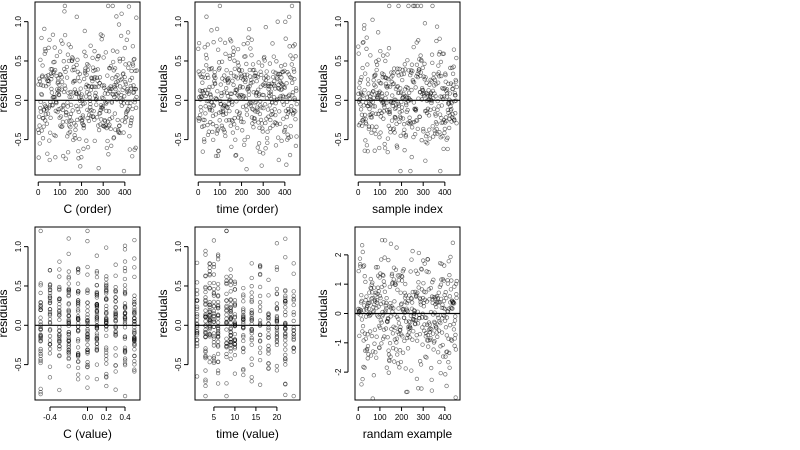 This screenshot has height=450, width=800. Describe the element at coordinates (18, 22) in the screenshot. I see `y-tick-label: 1.0` at that location.